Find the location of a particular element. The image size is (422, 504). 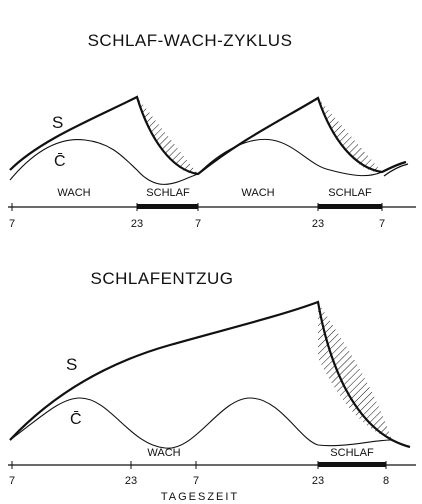

bottom-title: SCHLAFENTZUG is located at coordinates (162, 278).